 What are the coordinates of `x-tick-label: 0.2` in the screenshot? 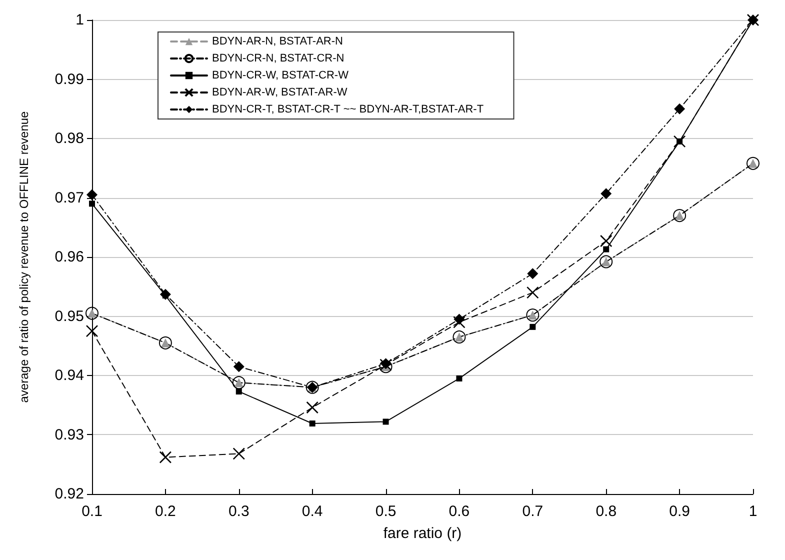 It's located at (165, 511).